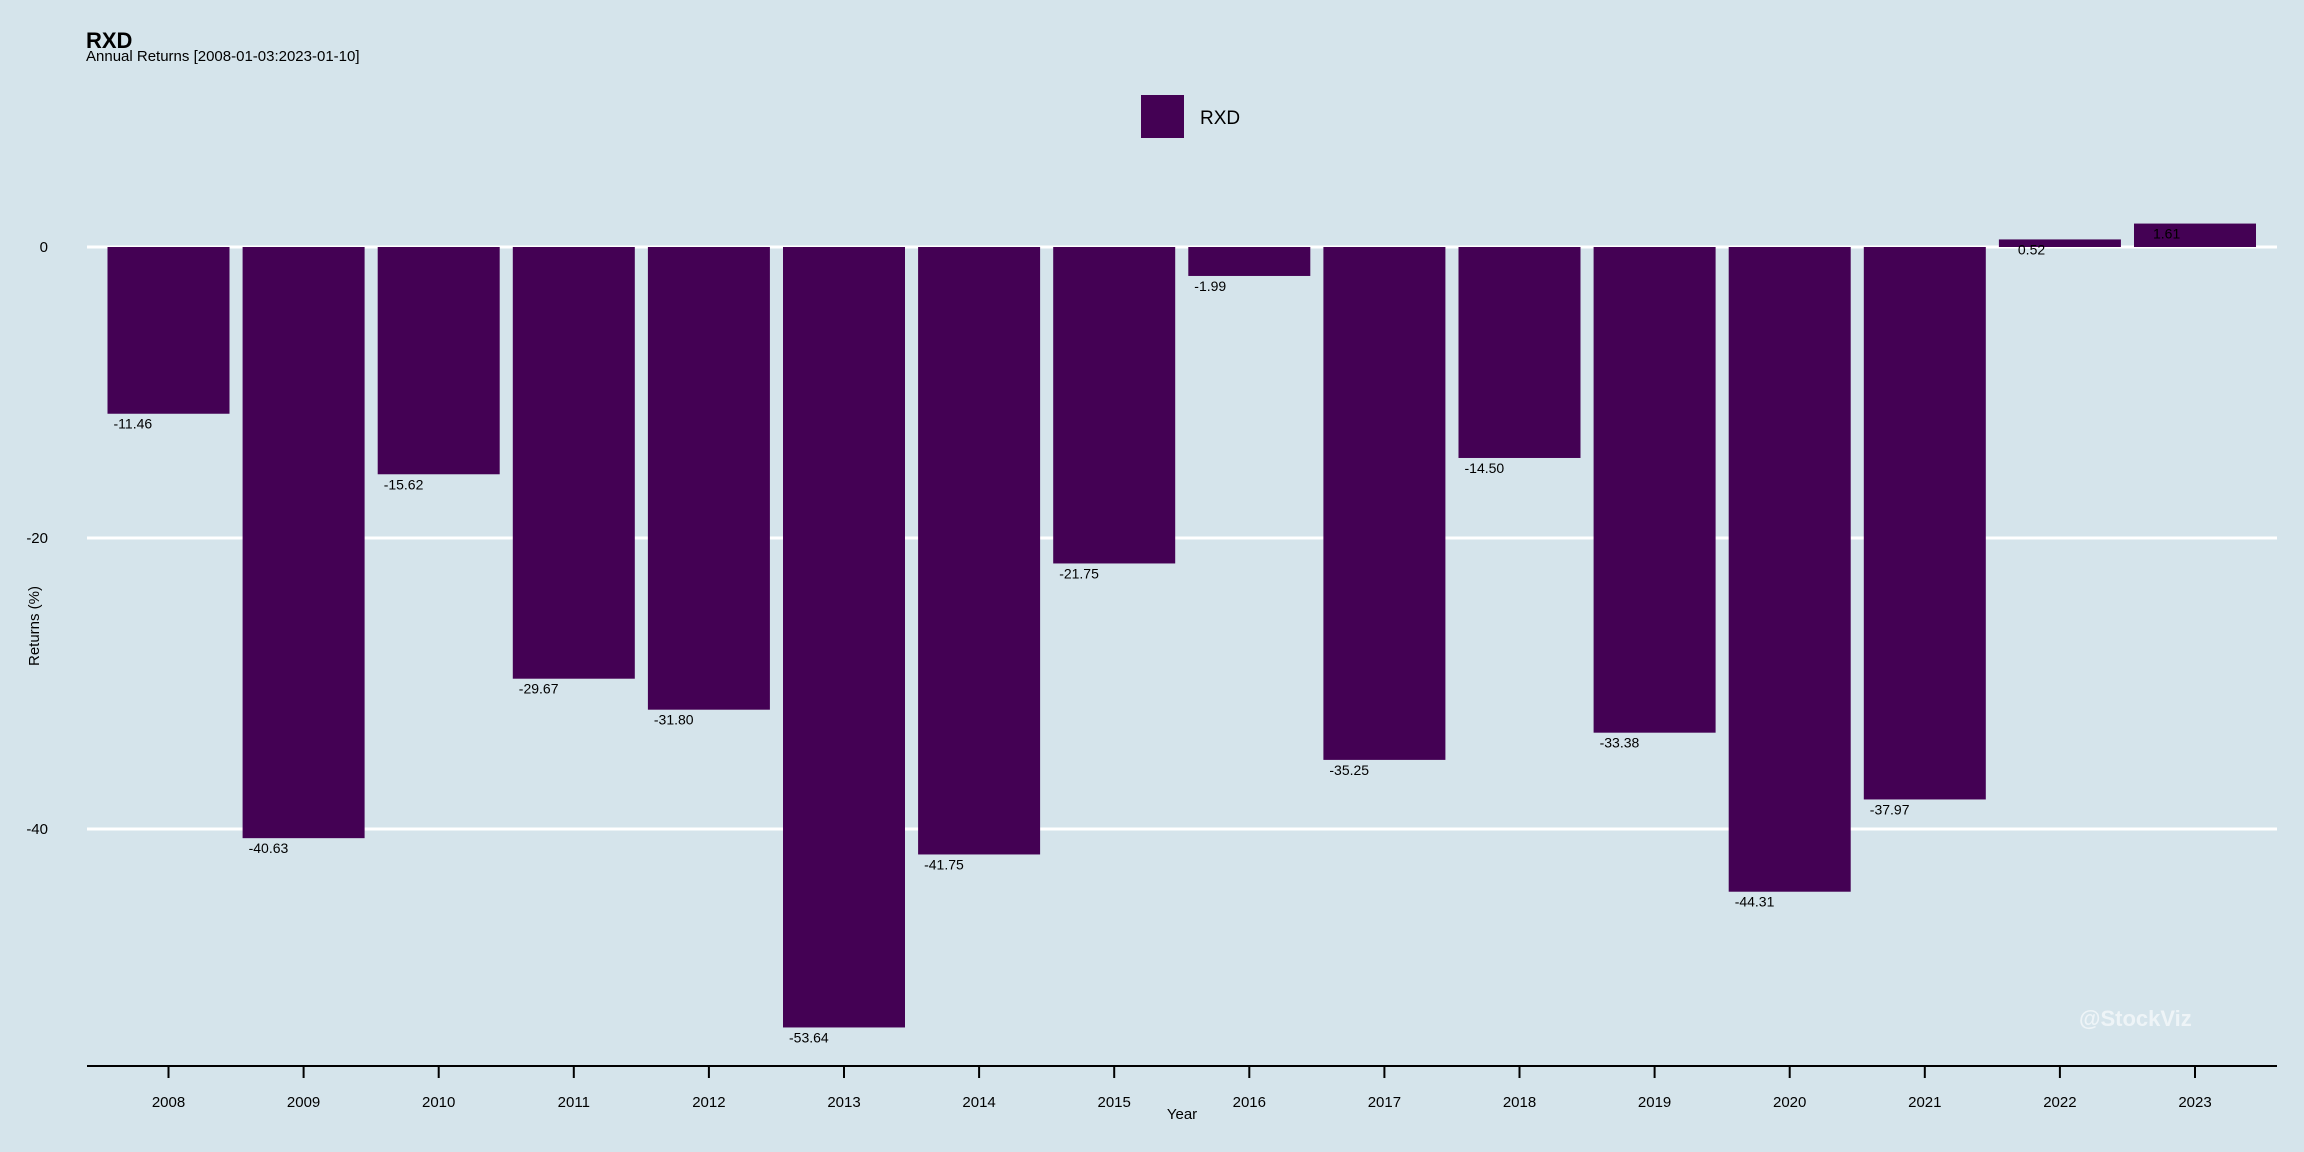 This screenshot has width=2304, height=1152. What do you see at coordinates (944, 864) in the screenshot?
I see `data-label-2014: -41.75` at bounding box center [944, 864].